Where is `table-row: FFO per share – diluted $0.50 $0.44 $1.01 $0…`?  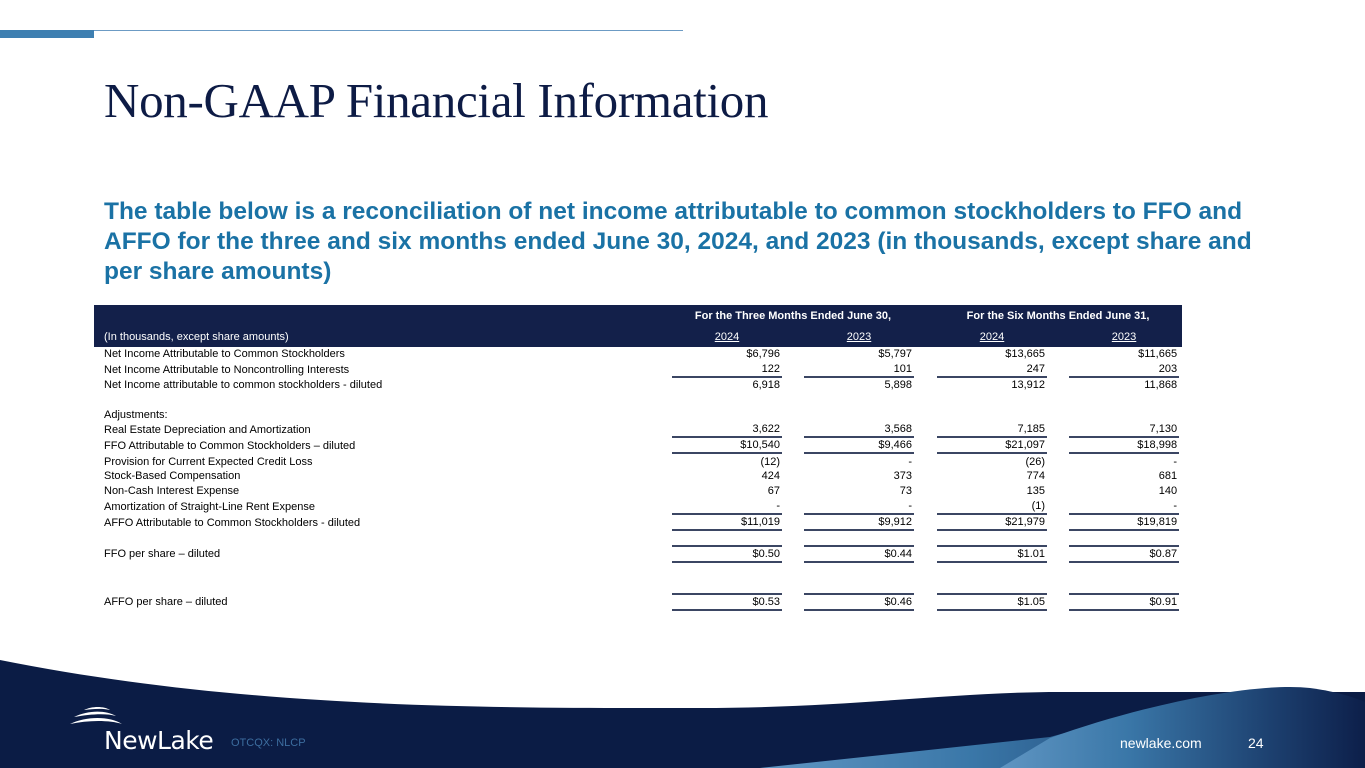 table-row: FFO per share – diluted $0.50 $0.44 $1.01 $0… is located at coordinates (638, 554).